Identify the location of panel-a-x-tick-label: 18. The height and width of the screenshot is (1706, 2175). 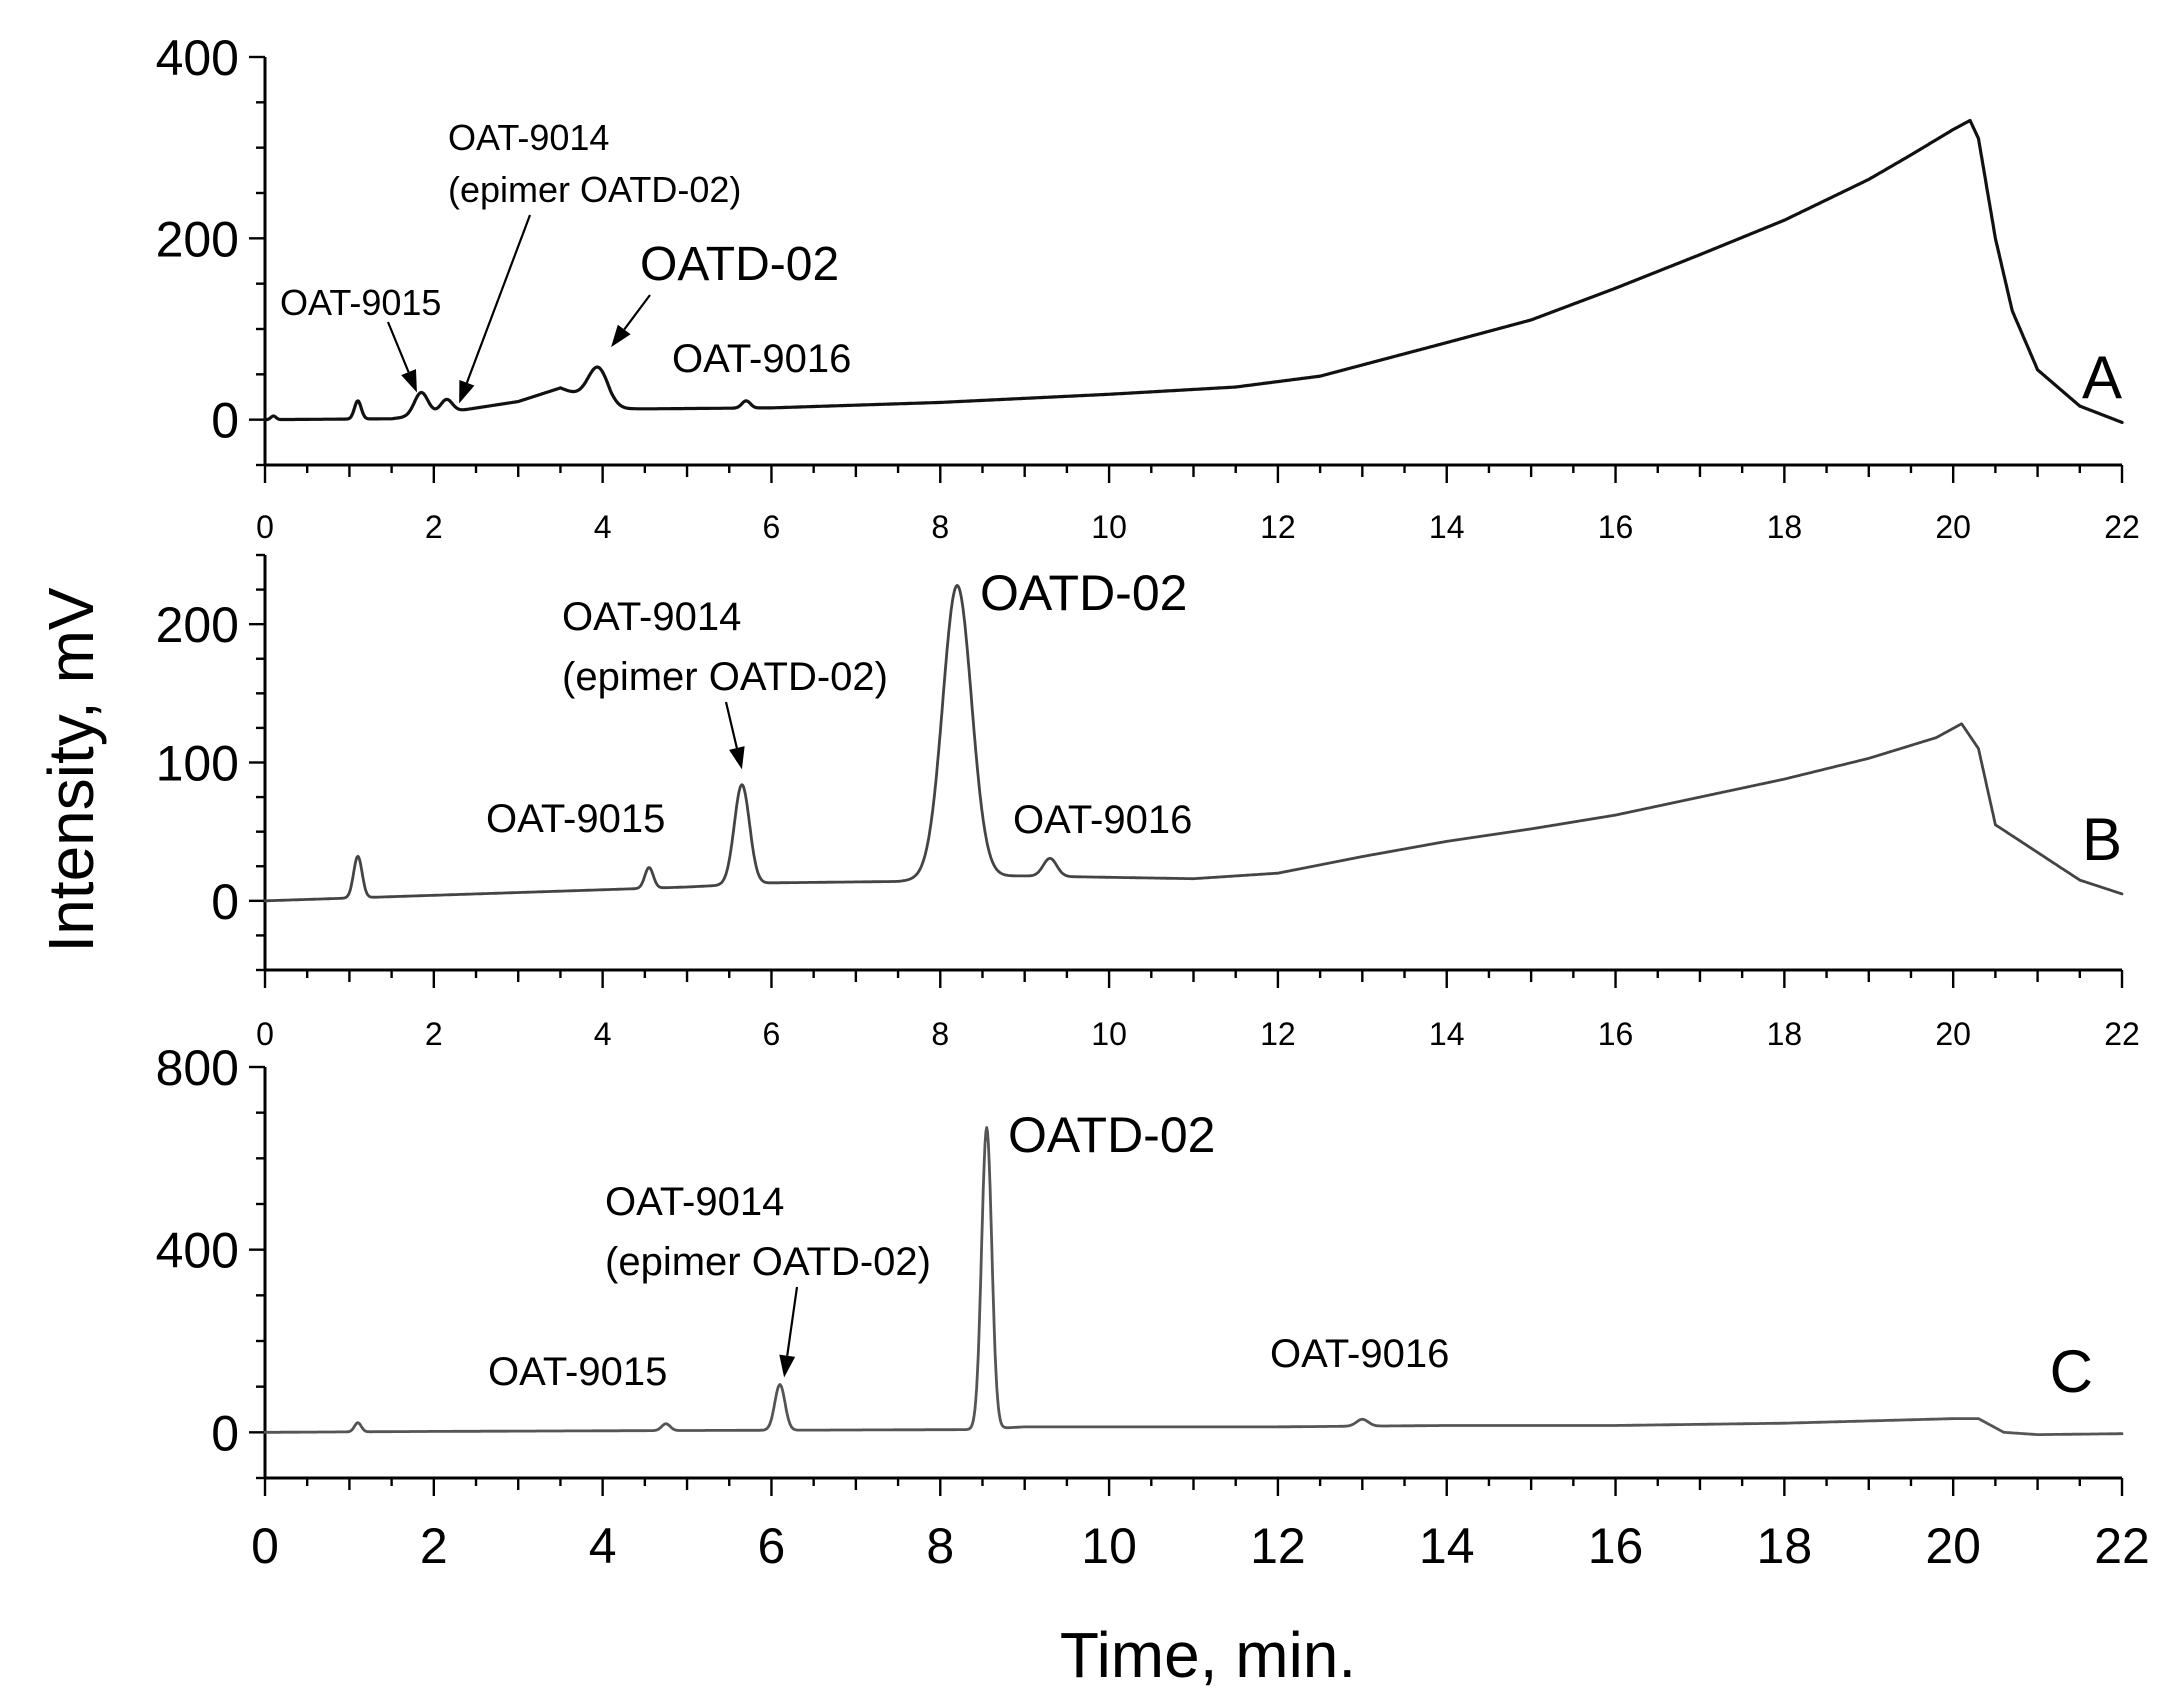
(1785, 527).